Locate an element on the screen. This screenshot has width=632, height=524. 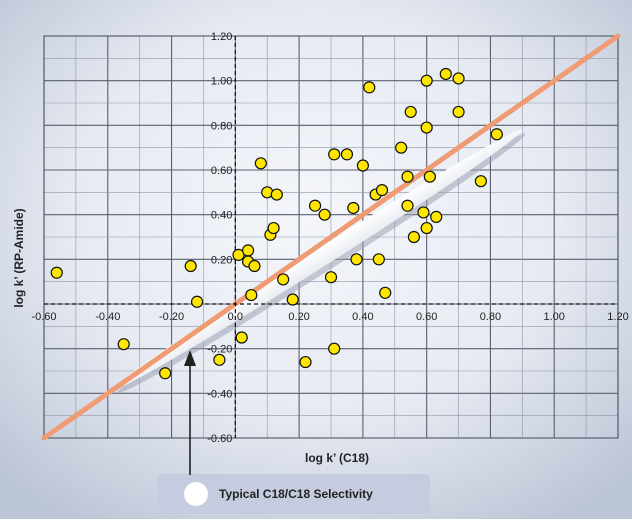
y-tick-label: 1.00 is located at coordinates (221, 82).